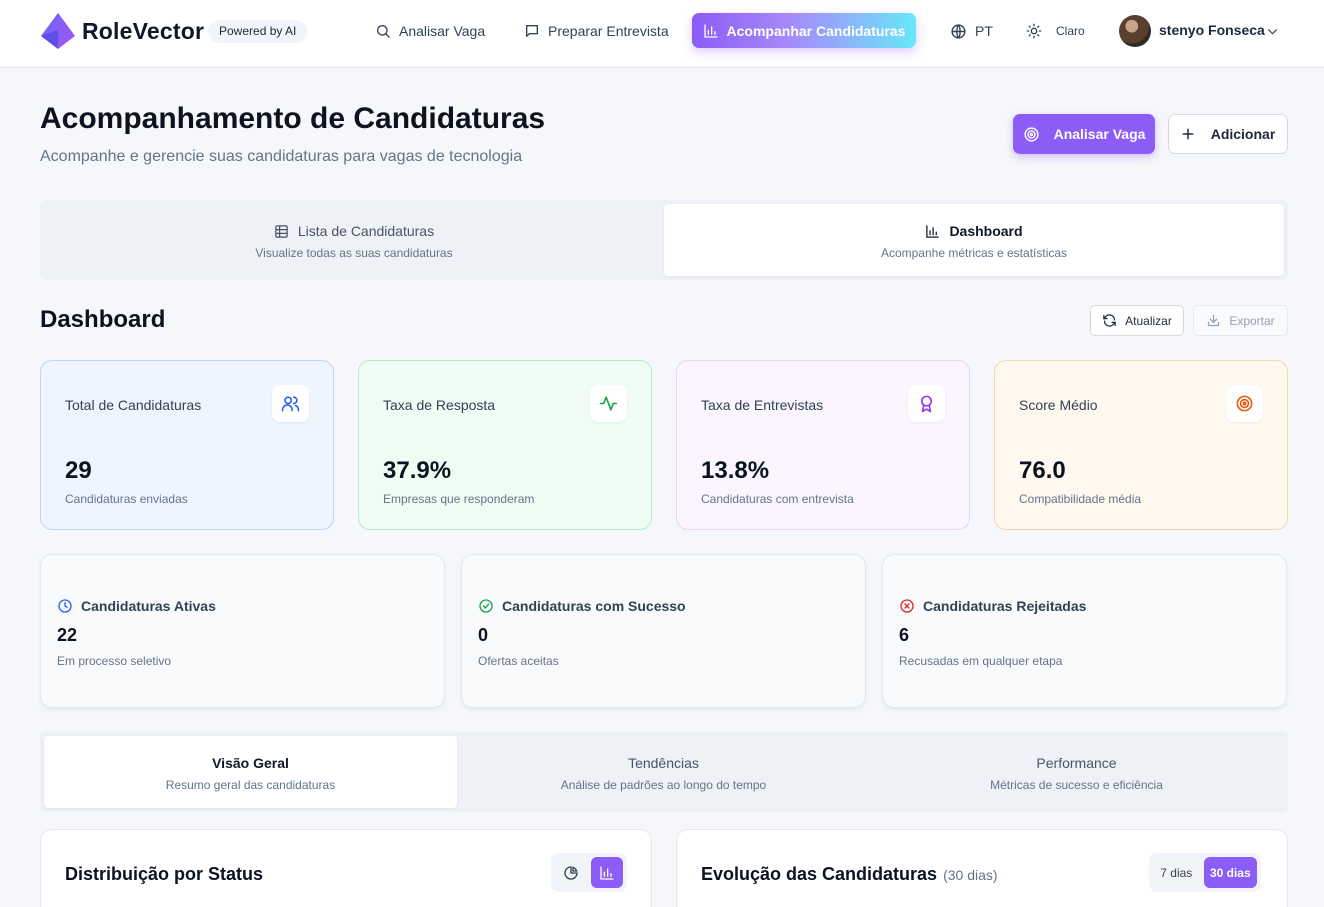 Image resolution: width=1324 pixels, height=907 pixels. What do you see at coordinates (1188, 134) in the screenshot?
I see `plus-icon` at bounding box center [1188, 134].